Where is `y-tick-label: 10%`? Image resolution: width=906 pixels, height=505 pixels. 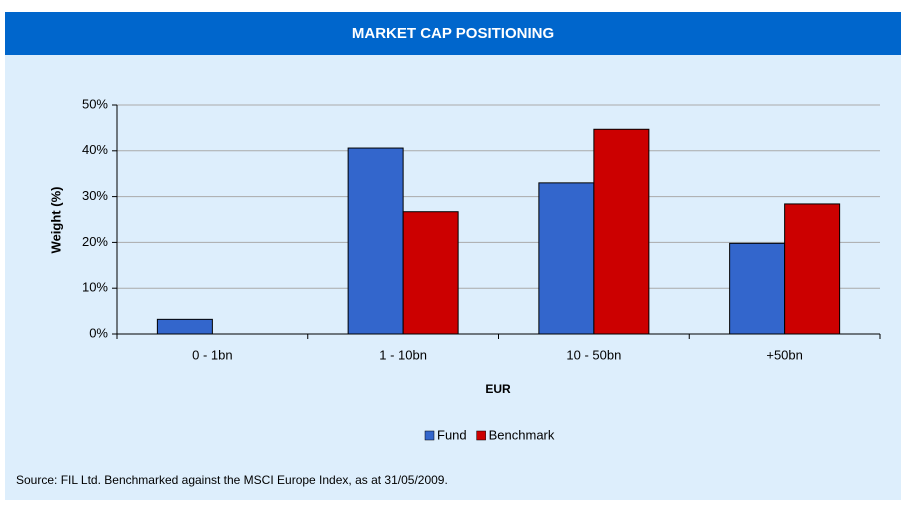
y-tick-label: 10% is located at coordinates (95, 287).